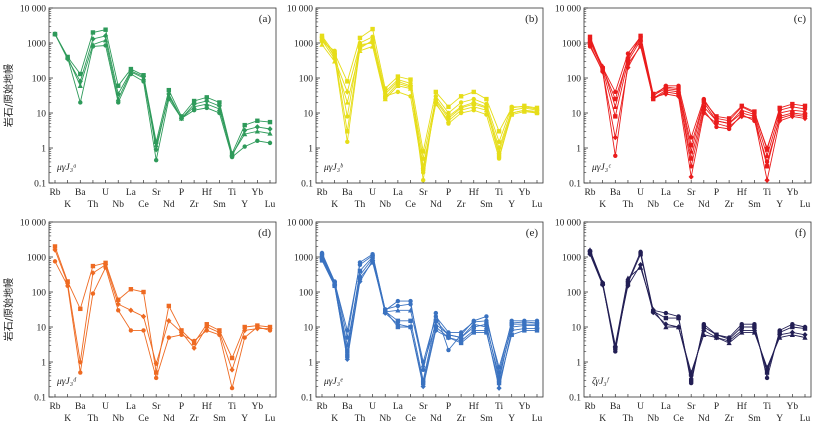 The width and height of the screenshot is (824, 424). I want to click on x-tick-label: Lu, so click(270, 419).